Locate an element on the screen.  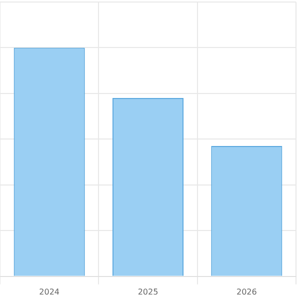
x-tick-label: 2026 is located at coordinates (246, 291).